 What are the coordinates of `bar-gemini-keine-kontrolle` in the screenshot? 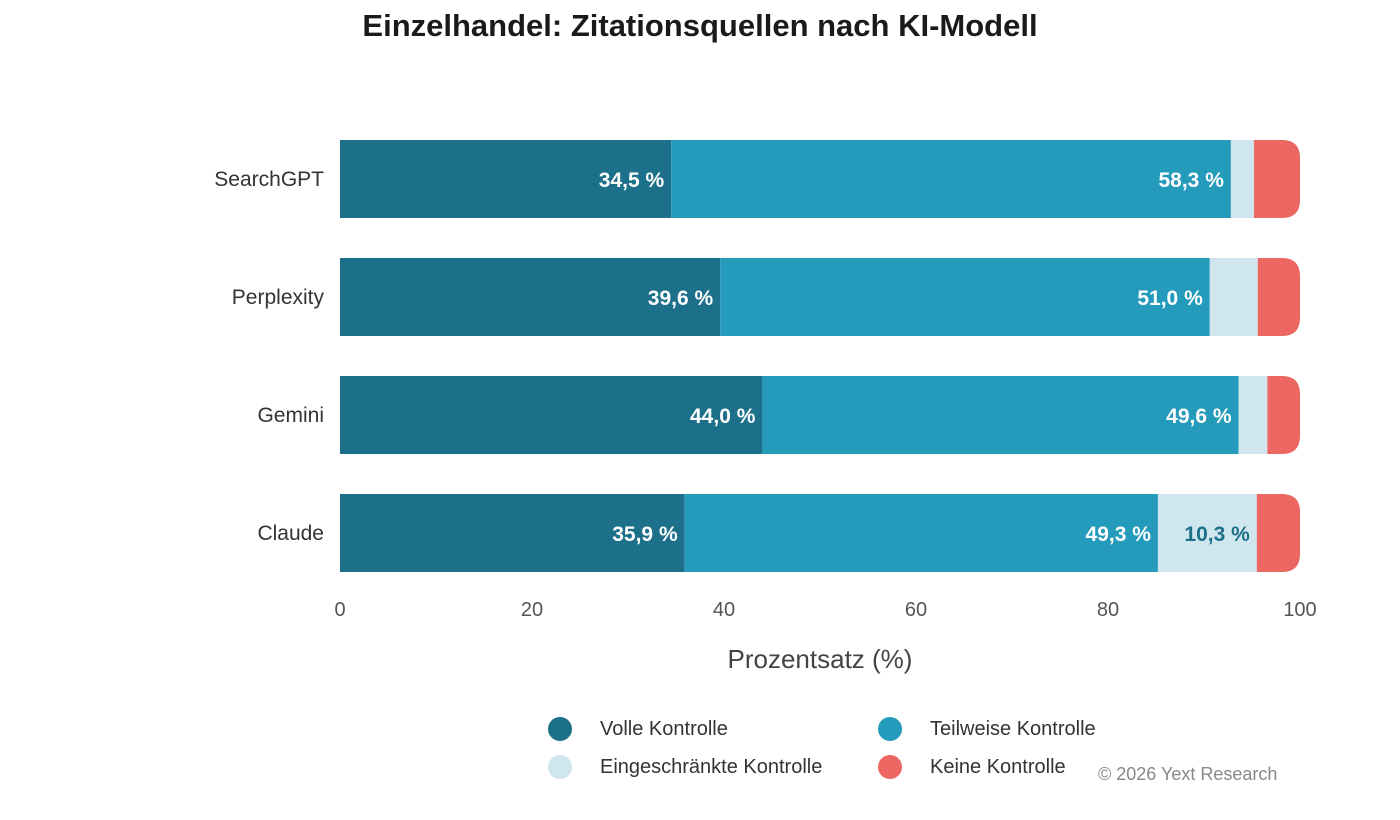 It's located at (1283, 415).